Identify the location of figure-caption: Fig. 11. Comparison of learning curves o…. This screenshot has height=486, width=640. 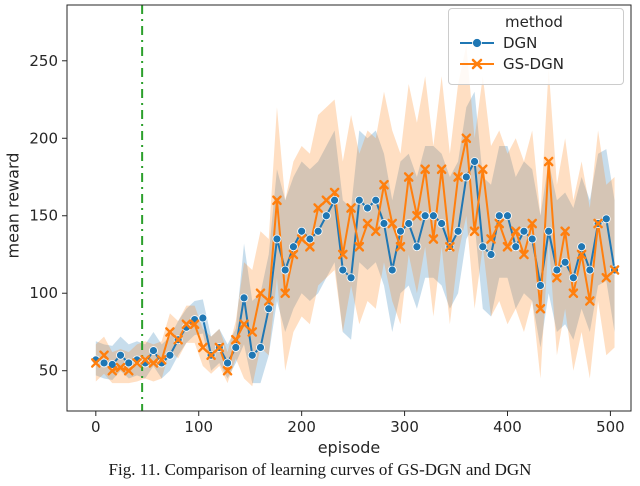
(320, 469).